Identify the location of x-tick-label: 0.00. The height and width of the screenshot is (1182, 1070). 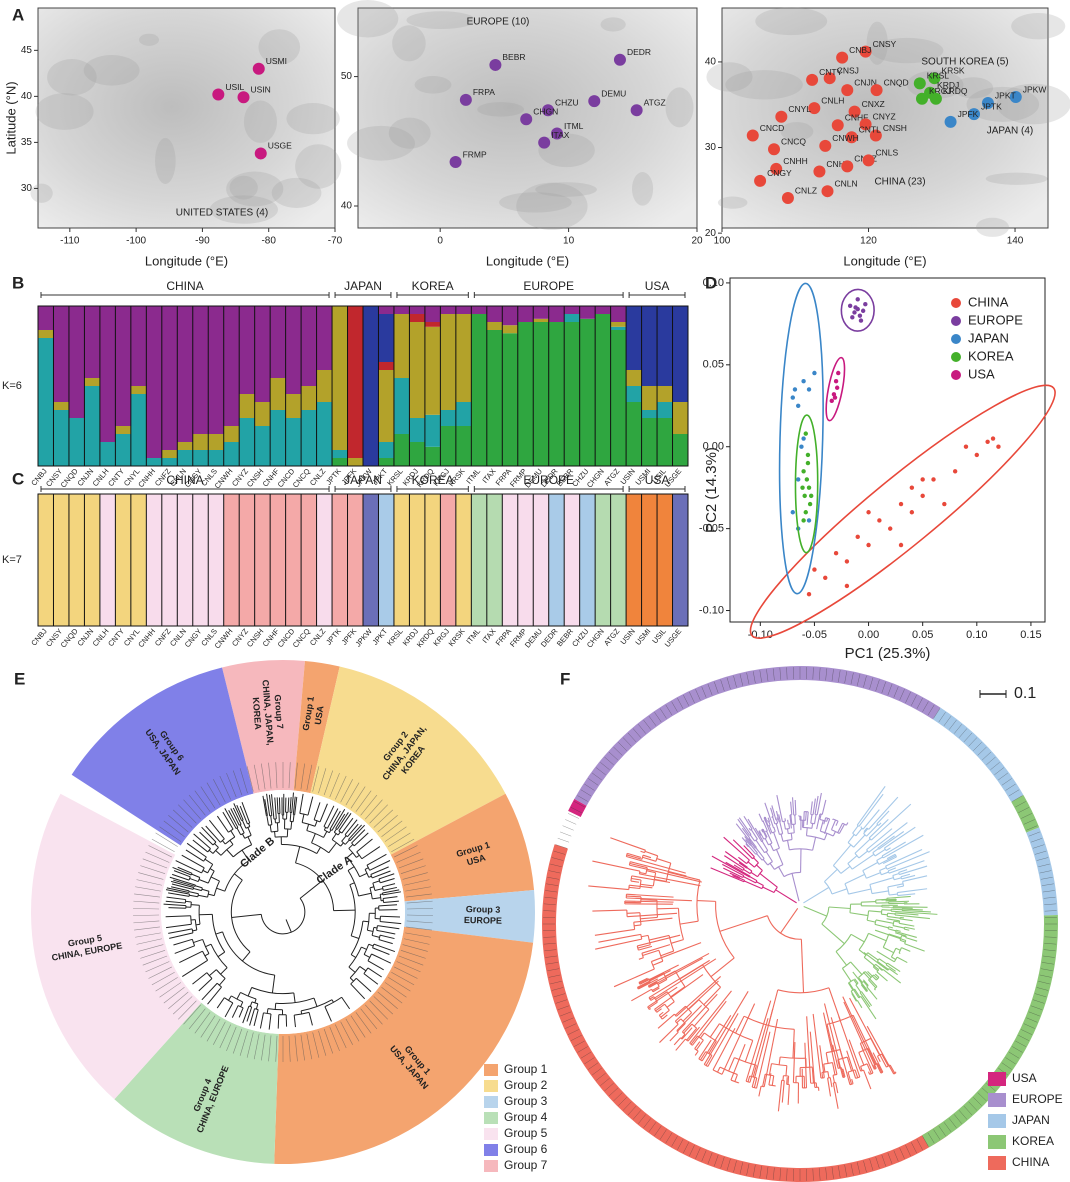
(868, 635).